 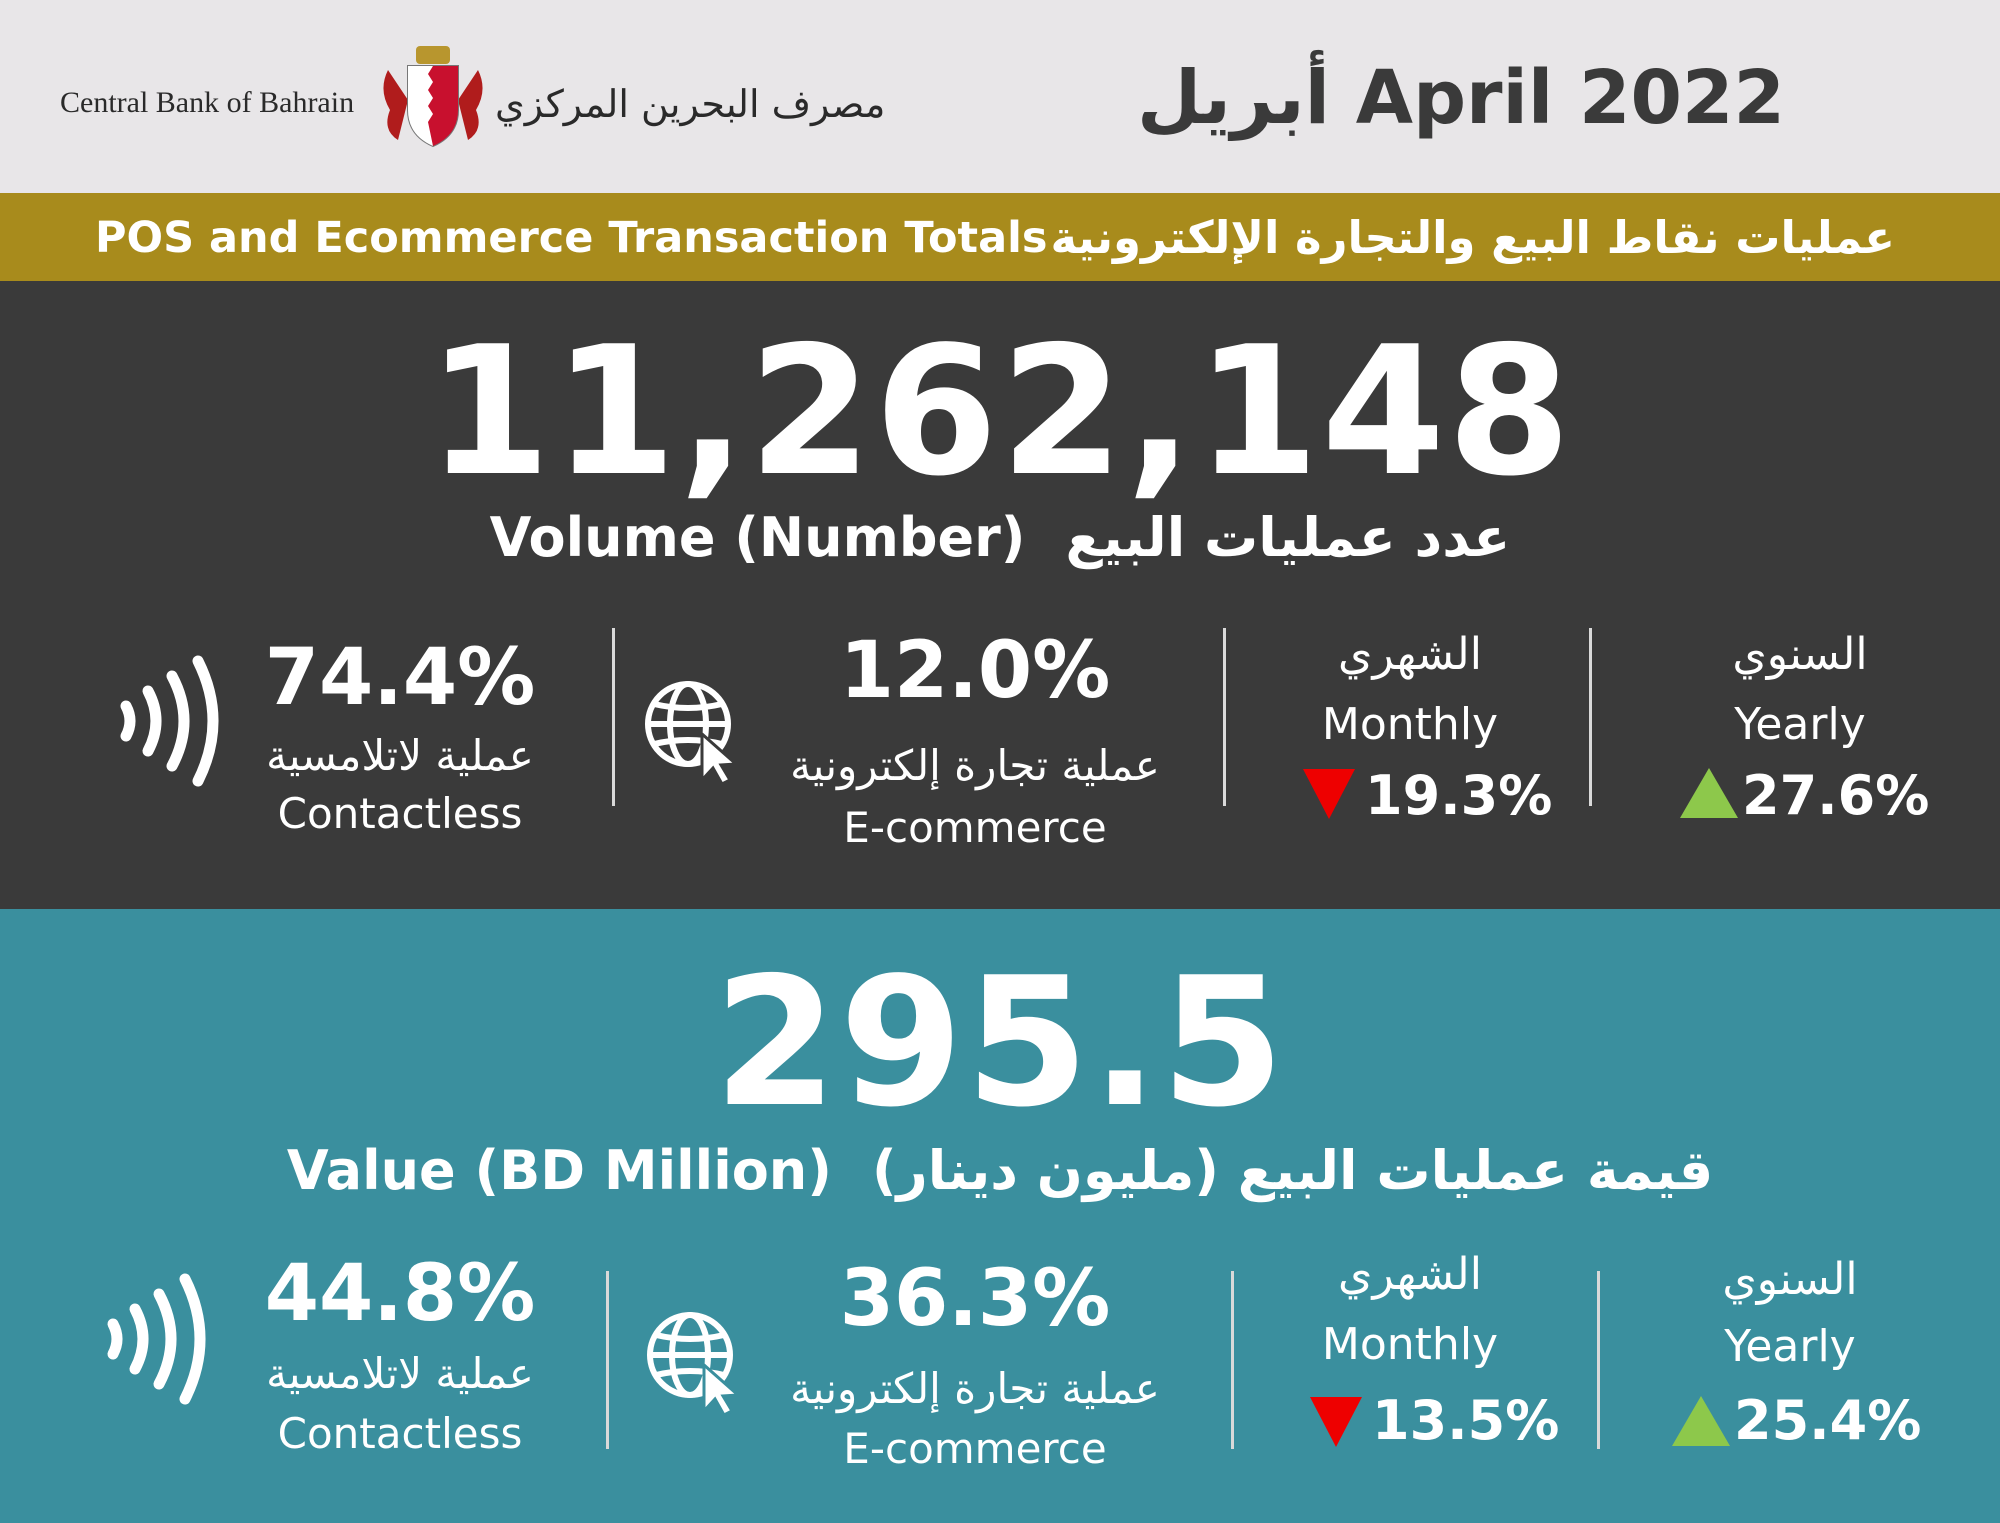 I want to click on volume-contactless-label-ar: عملية لاتلامسية, so click(x=400, y=755).